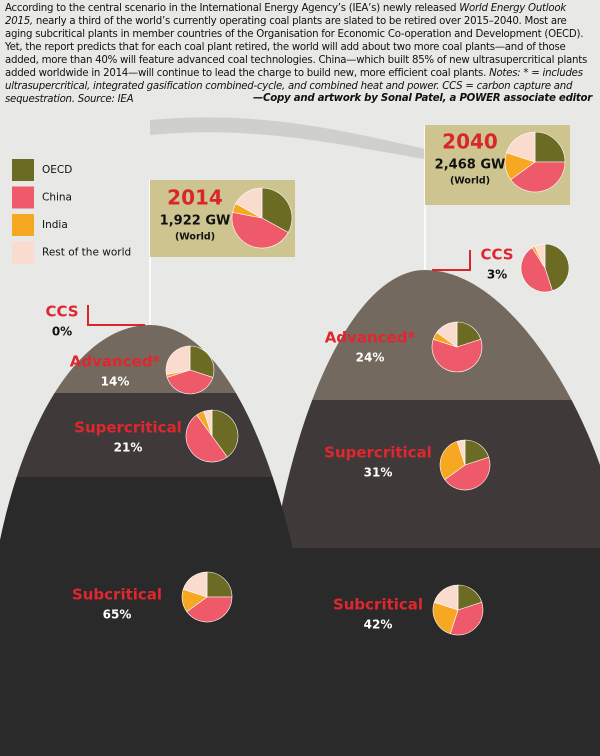 The height and width of the screenshot is (756, 600). Describe the element at coordinates (128, 448) in the screenshot. I see `tier-share: 21%` at that location.